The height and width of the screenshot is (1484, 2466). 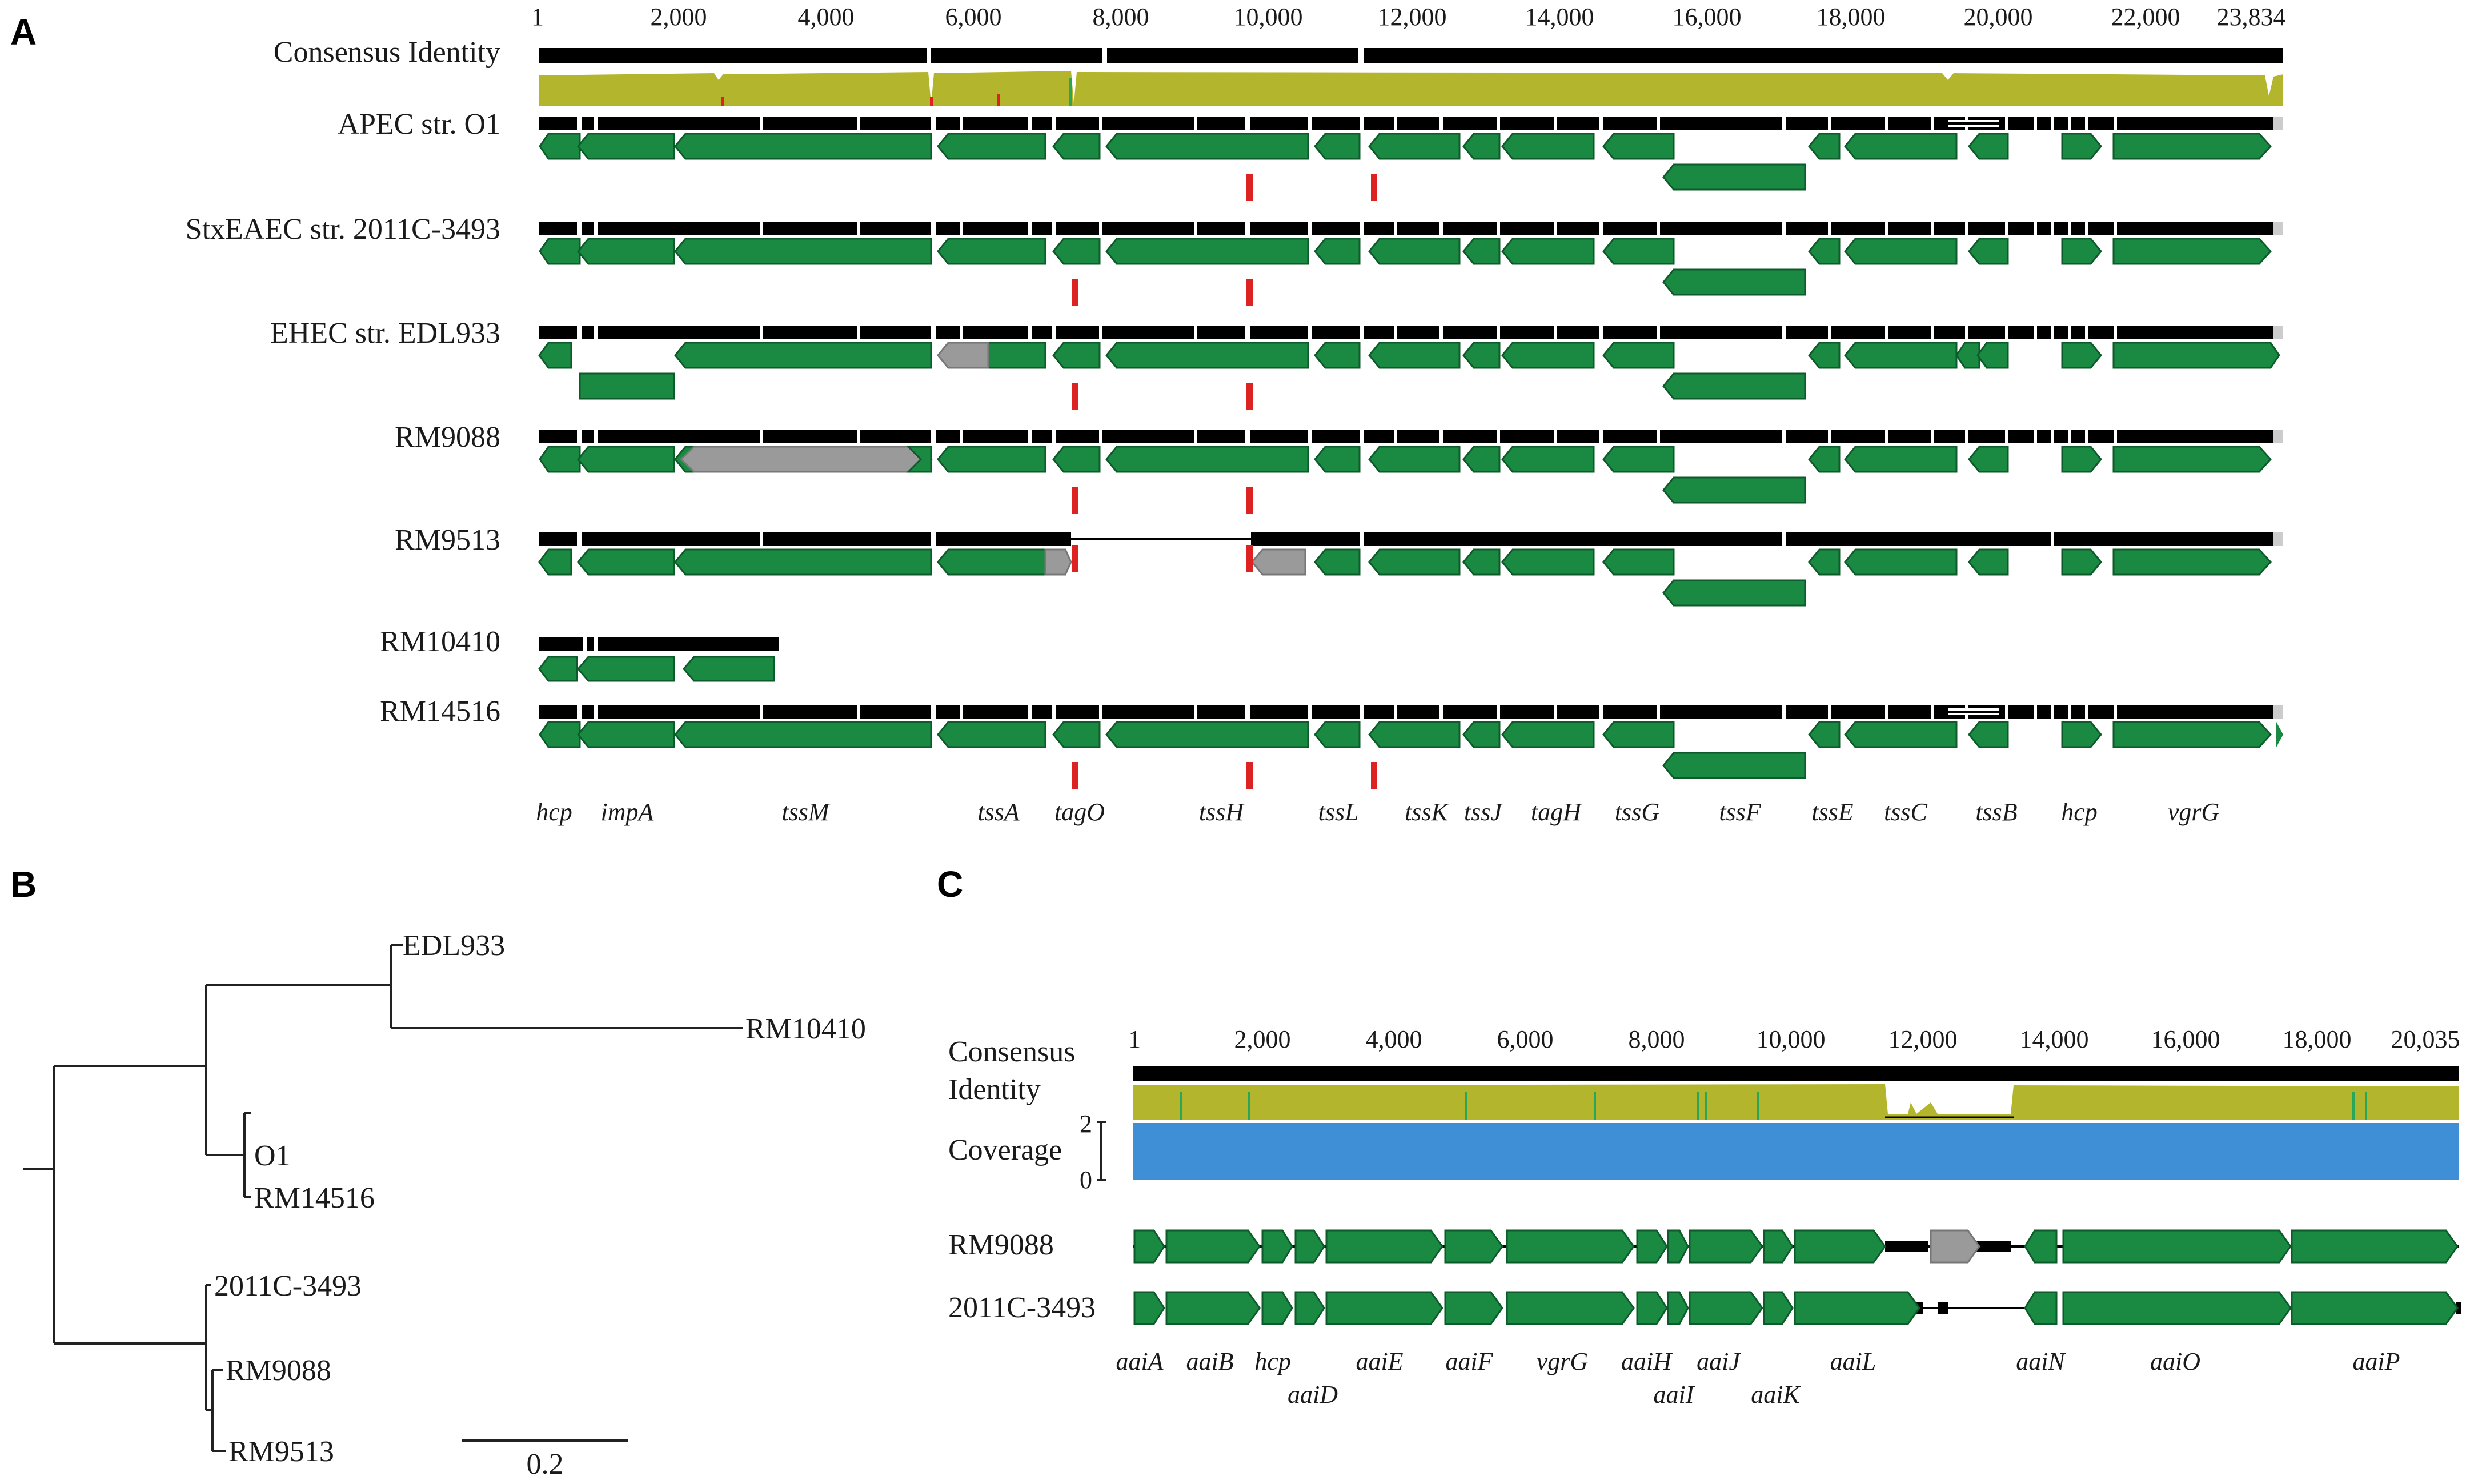 What do you see at coordinates (1832, 812) in the screenshot?
I see `gene-label-a: tssE` at bounding box center [1832, 812].